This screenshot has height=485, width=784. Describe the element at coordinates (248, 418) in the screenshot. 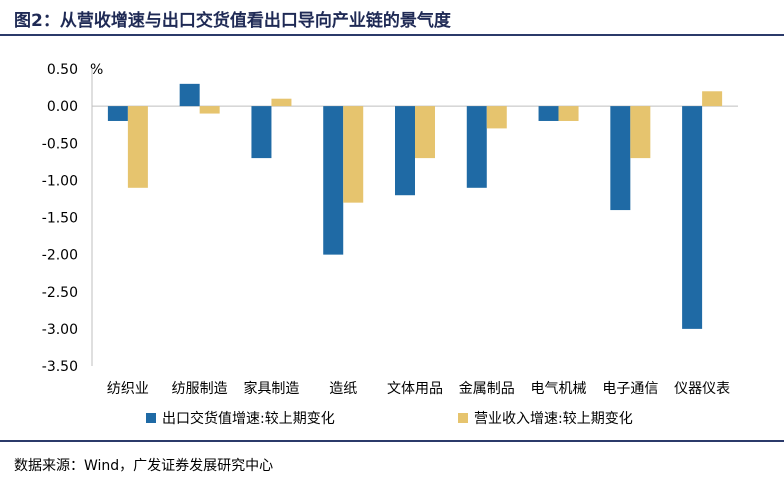

I see `legend-label: 出口交货值增速:较上期变化` at that location.